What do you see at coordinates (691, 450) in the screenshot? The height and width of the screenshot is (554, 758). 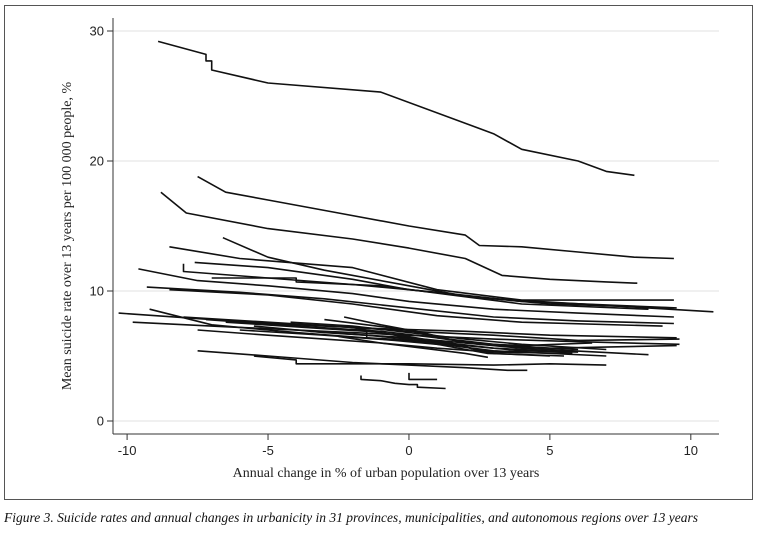 I see `x-tick-label-10: 10` at bounding box center [691, 450].